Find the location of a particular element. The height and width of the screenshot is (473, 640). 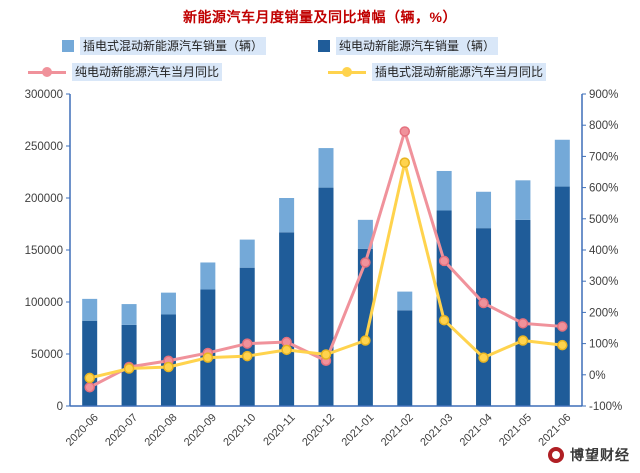

left-axis-tick-label: 250000 is located at coordinates (44, 147).